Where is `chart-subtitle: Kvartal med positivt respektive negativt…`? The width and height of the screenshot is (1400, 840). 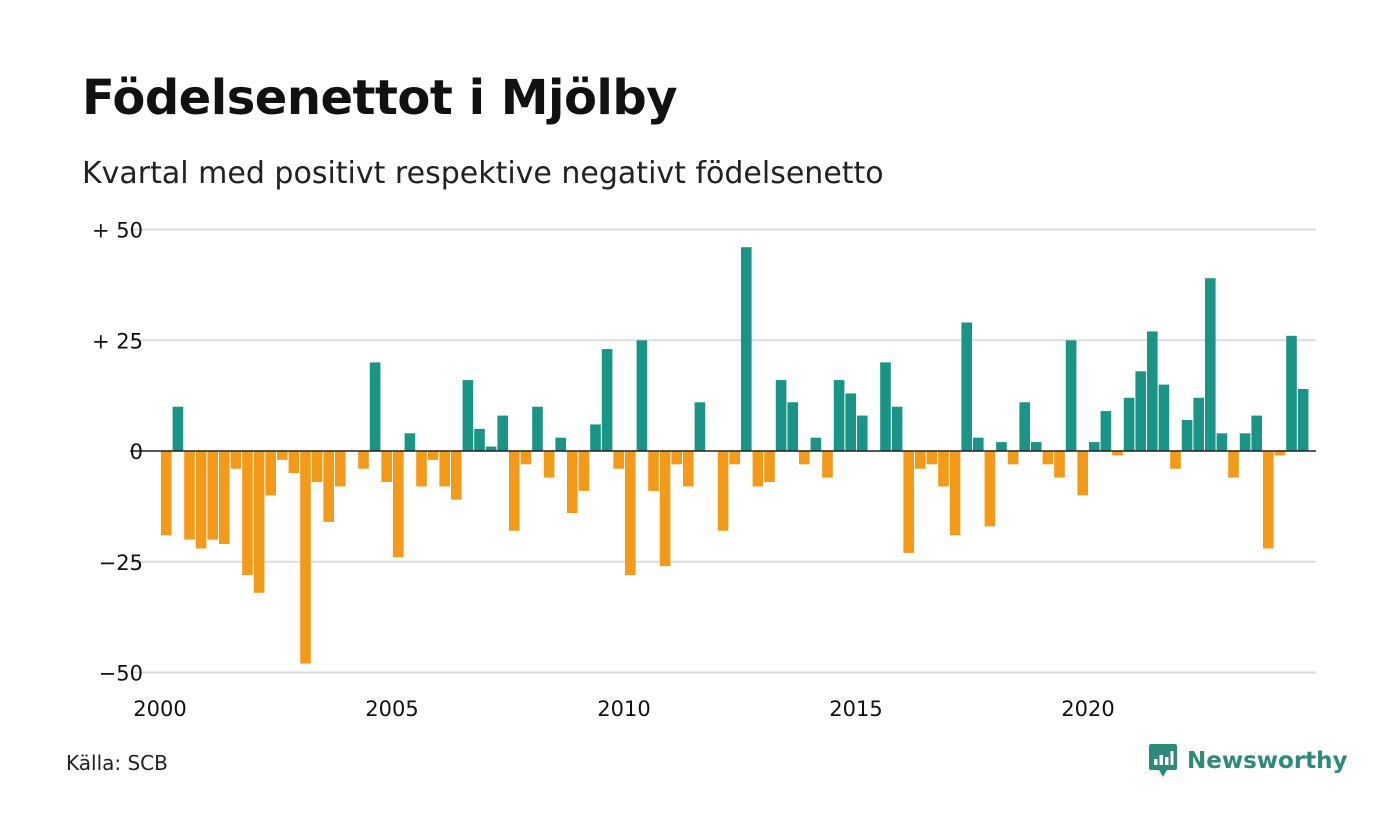 chart-subtitle: Kvartal med positivt respektive negativt… is located at coordinates (483, 173).